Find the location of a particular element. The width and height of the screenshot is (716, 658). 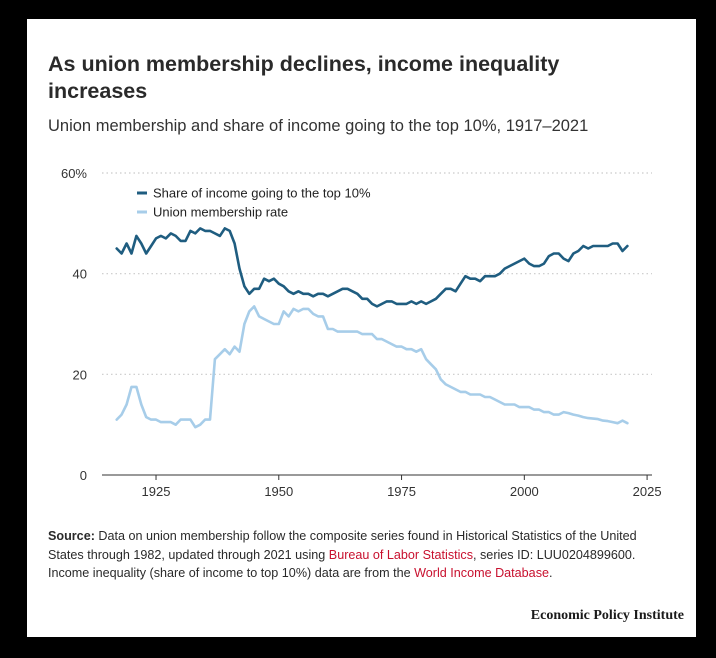

x-tick-label: 1925 is located at coordinates (156, 491).